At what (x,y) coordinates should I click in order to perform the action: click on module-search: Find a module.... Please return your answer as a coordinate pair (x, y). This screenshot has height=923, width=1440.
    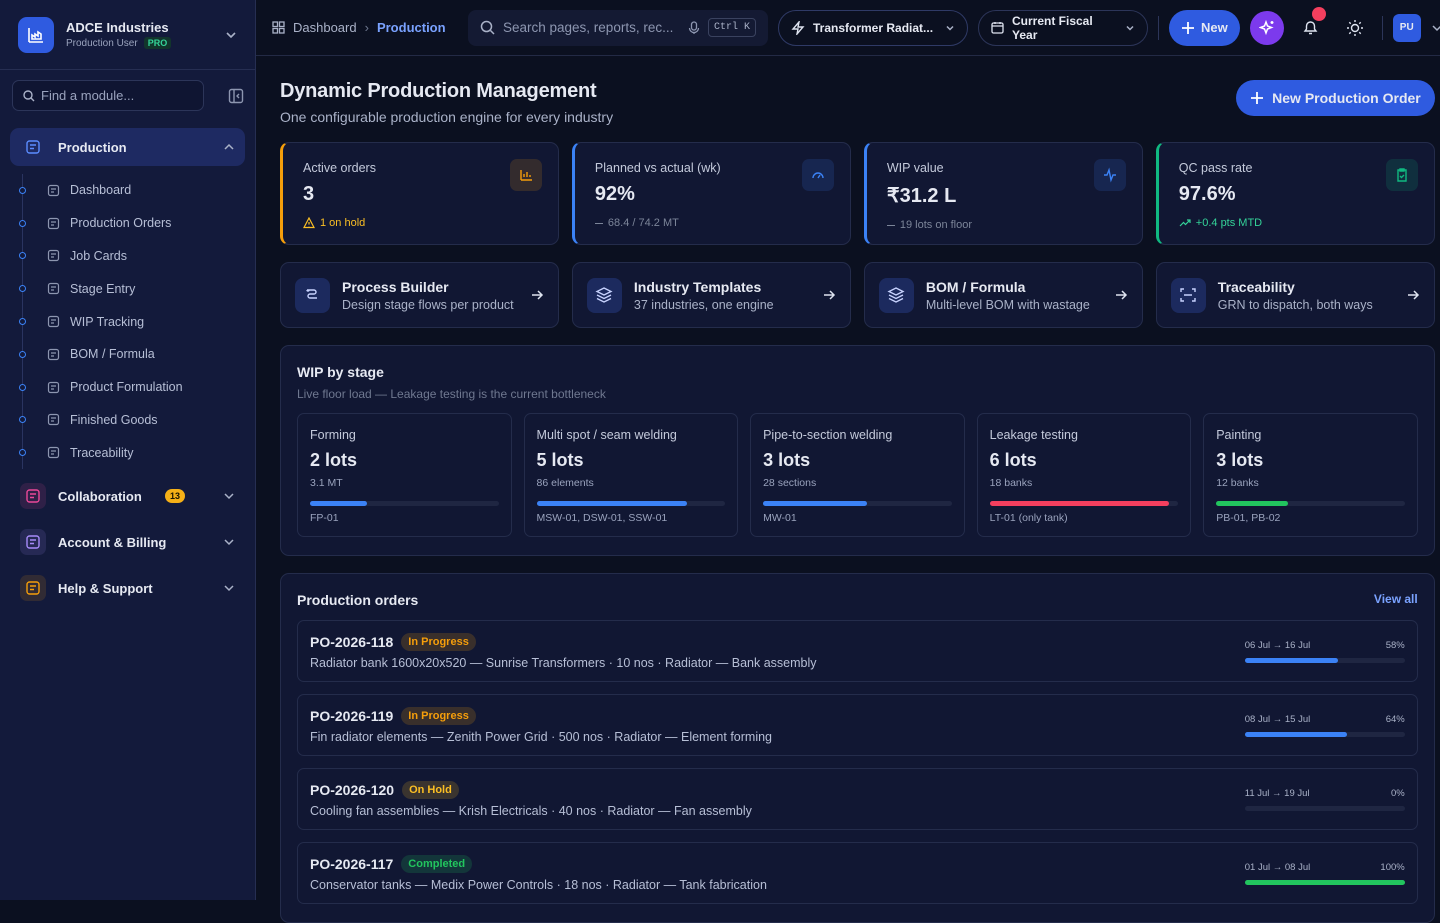
    Looking at the image, I should click on (108, 95).